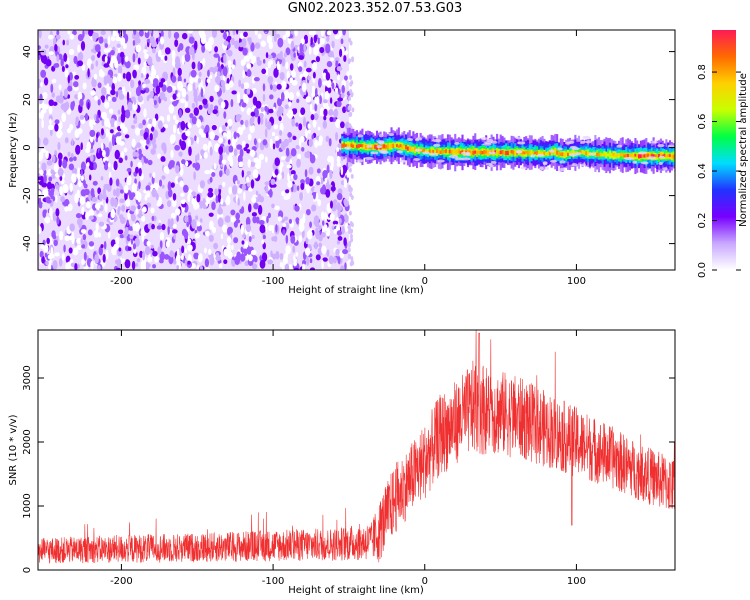 This screenshot has height=600, width=750. I want to click on colorbar-ticks: 0.0 0.2 0.4 0.6 0.8, so click(719, 171).